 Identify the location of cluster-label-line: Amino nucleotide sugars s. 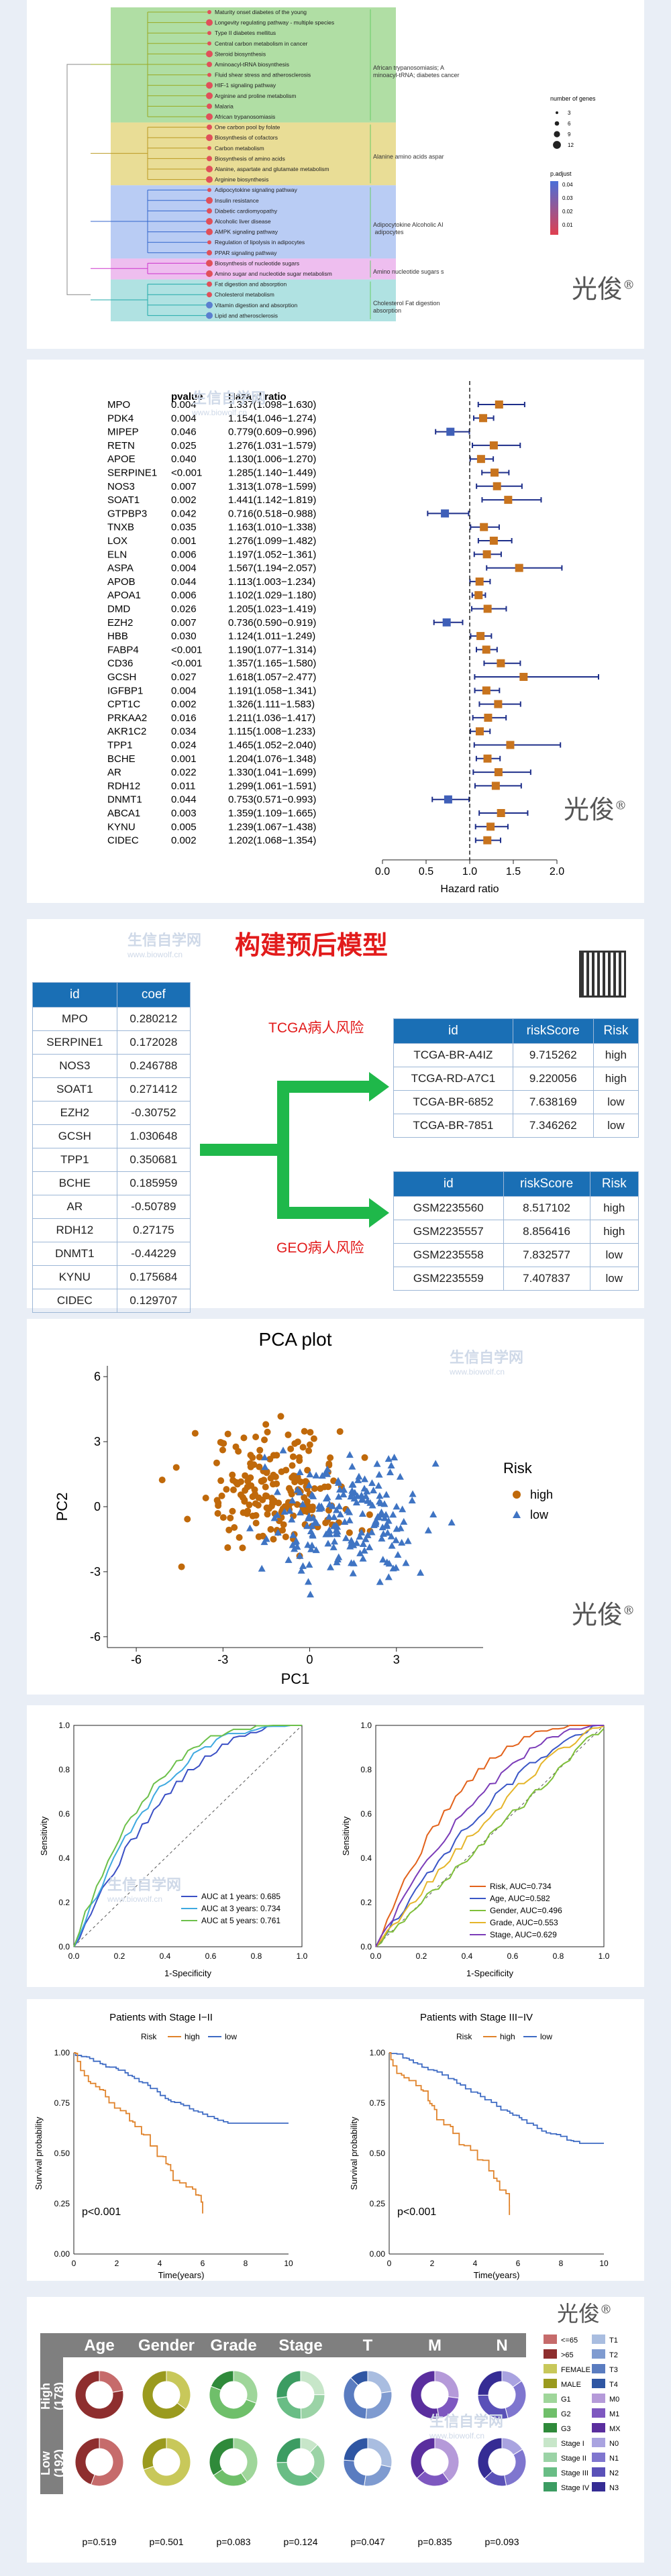
(409, 271).